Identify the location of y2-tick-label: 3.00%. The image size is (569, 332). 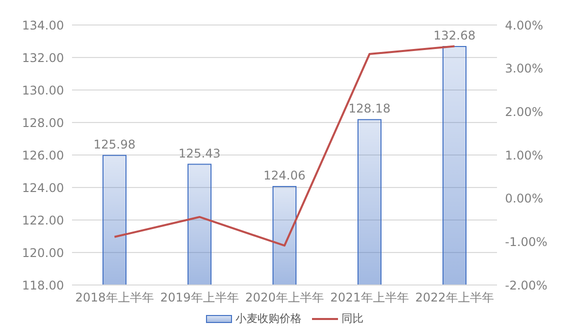
(524, 69).